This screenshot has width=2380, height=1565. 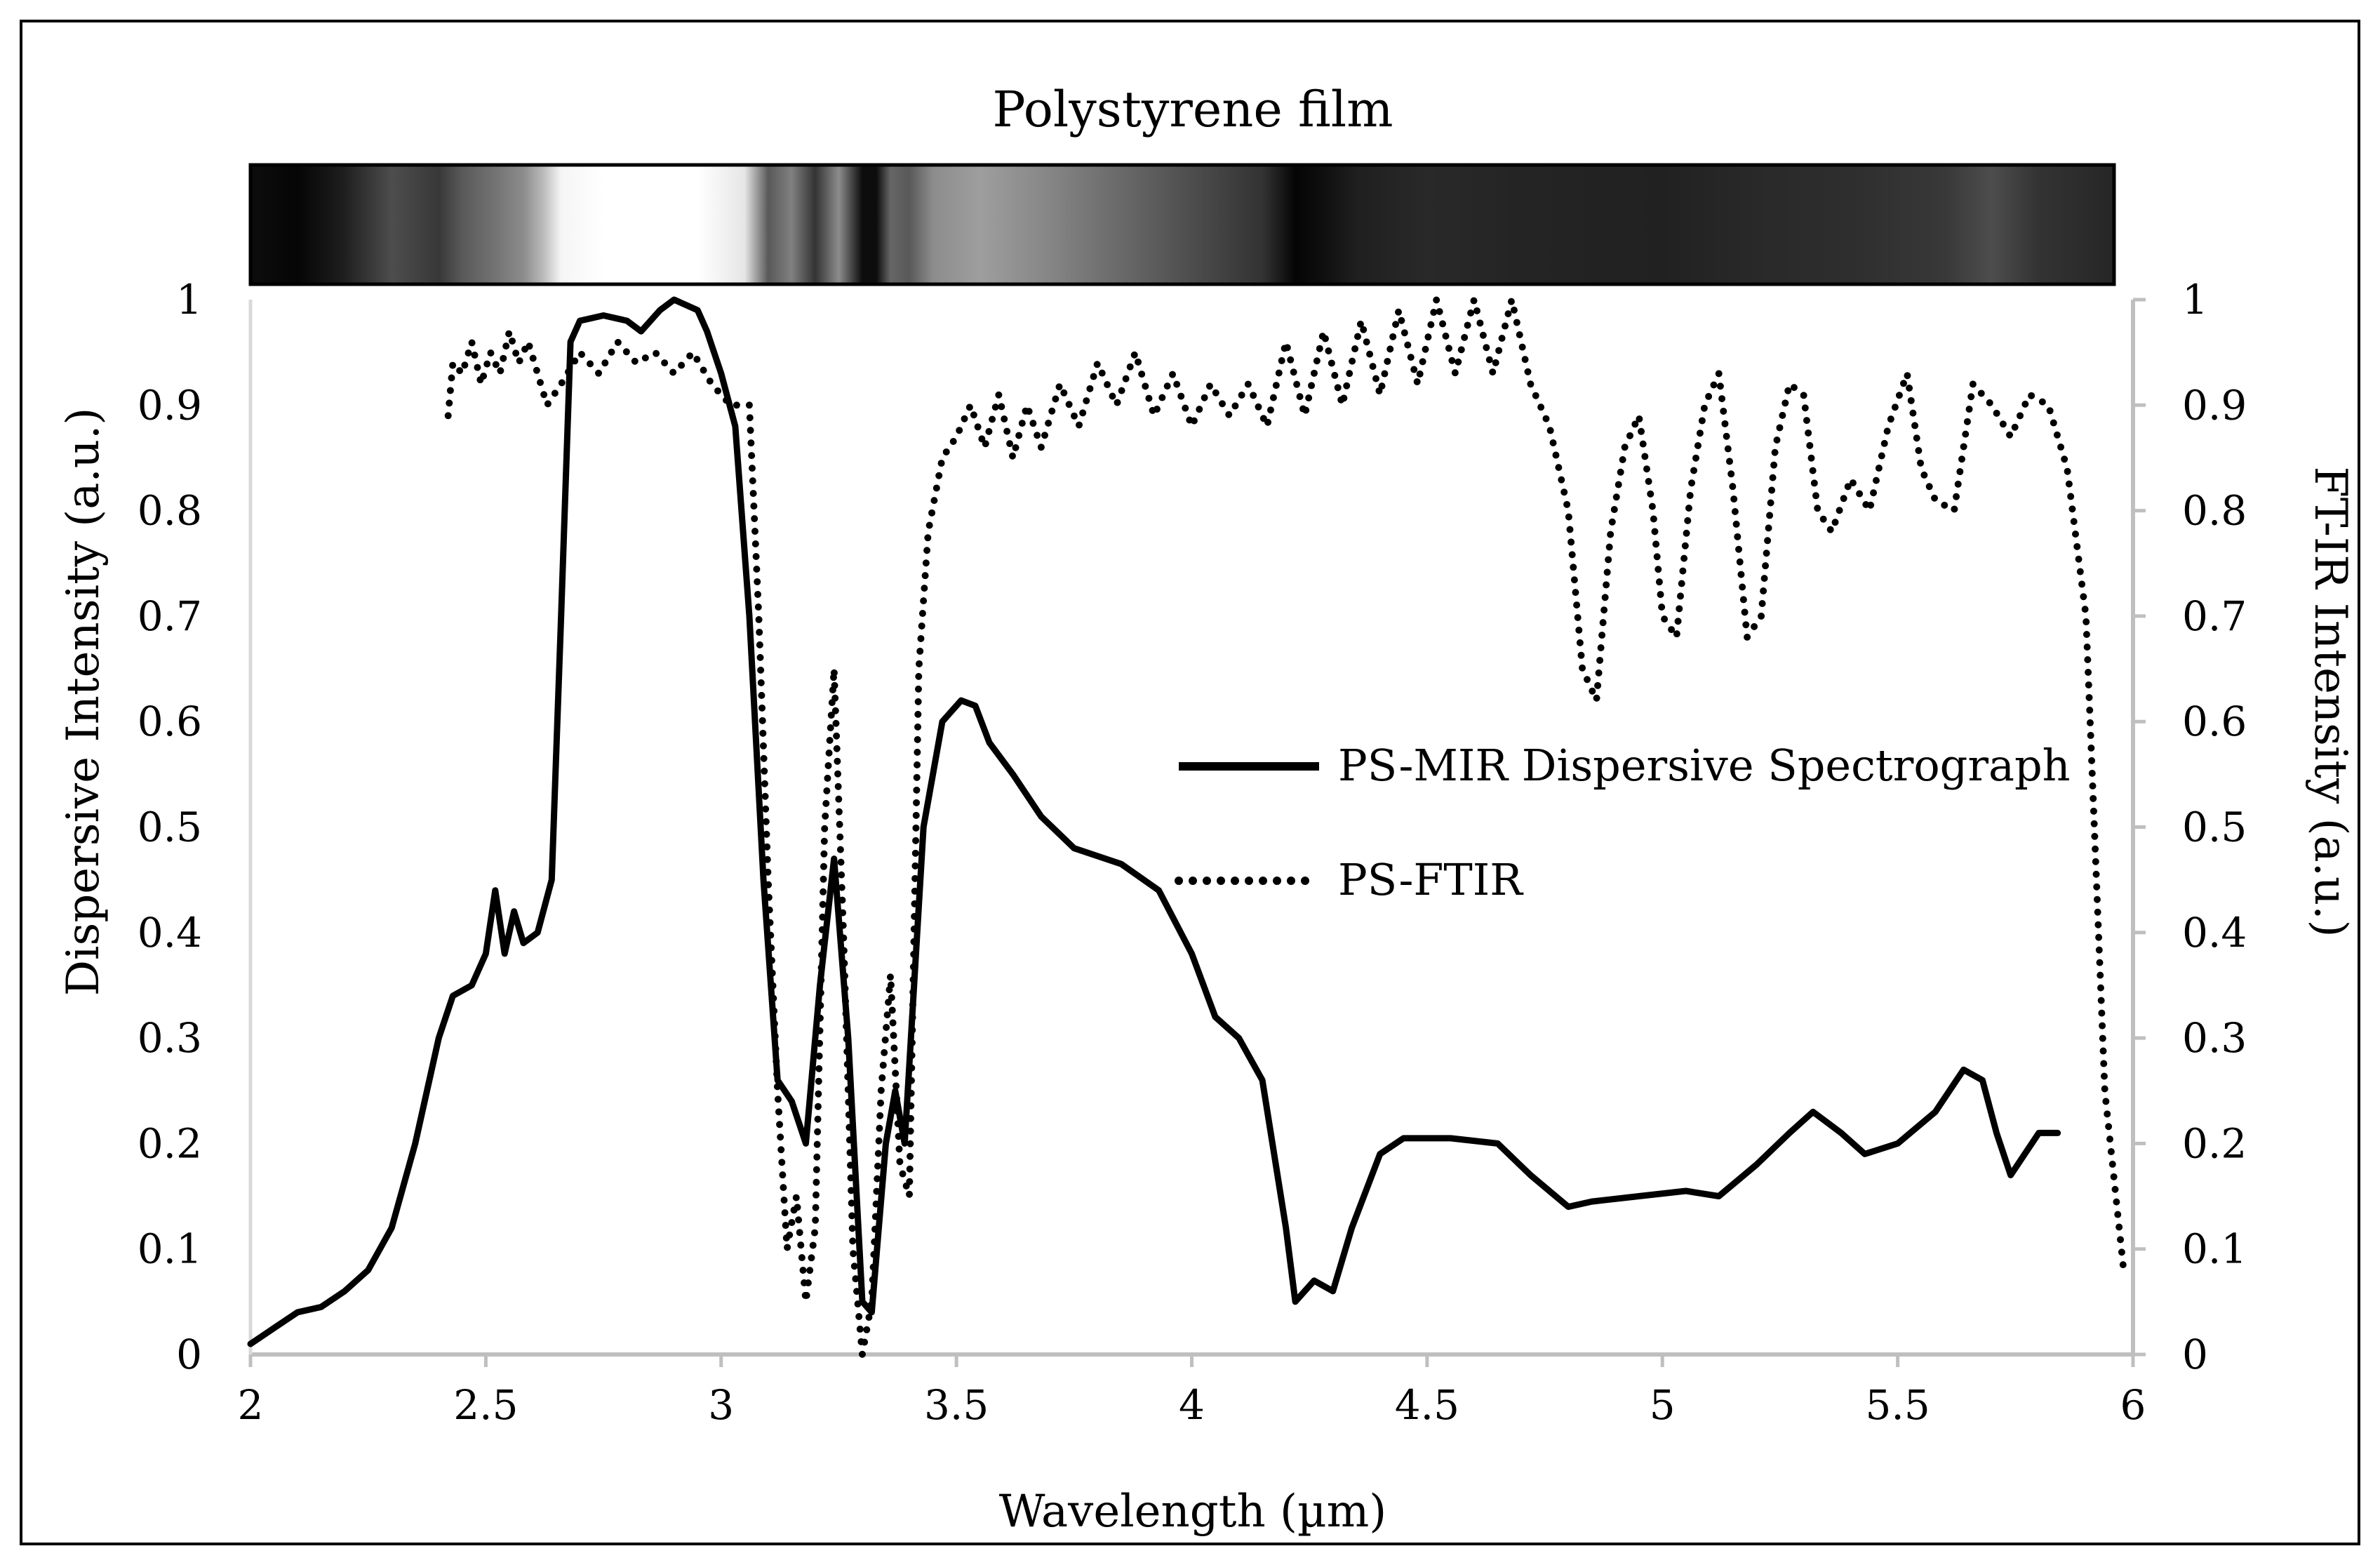 I want to click on y-tick-label: 0.8, so click(x=170, y=511).